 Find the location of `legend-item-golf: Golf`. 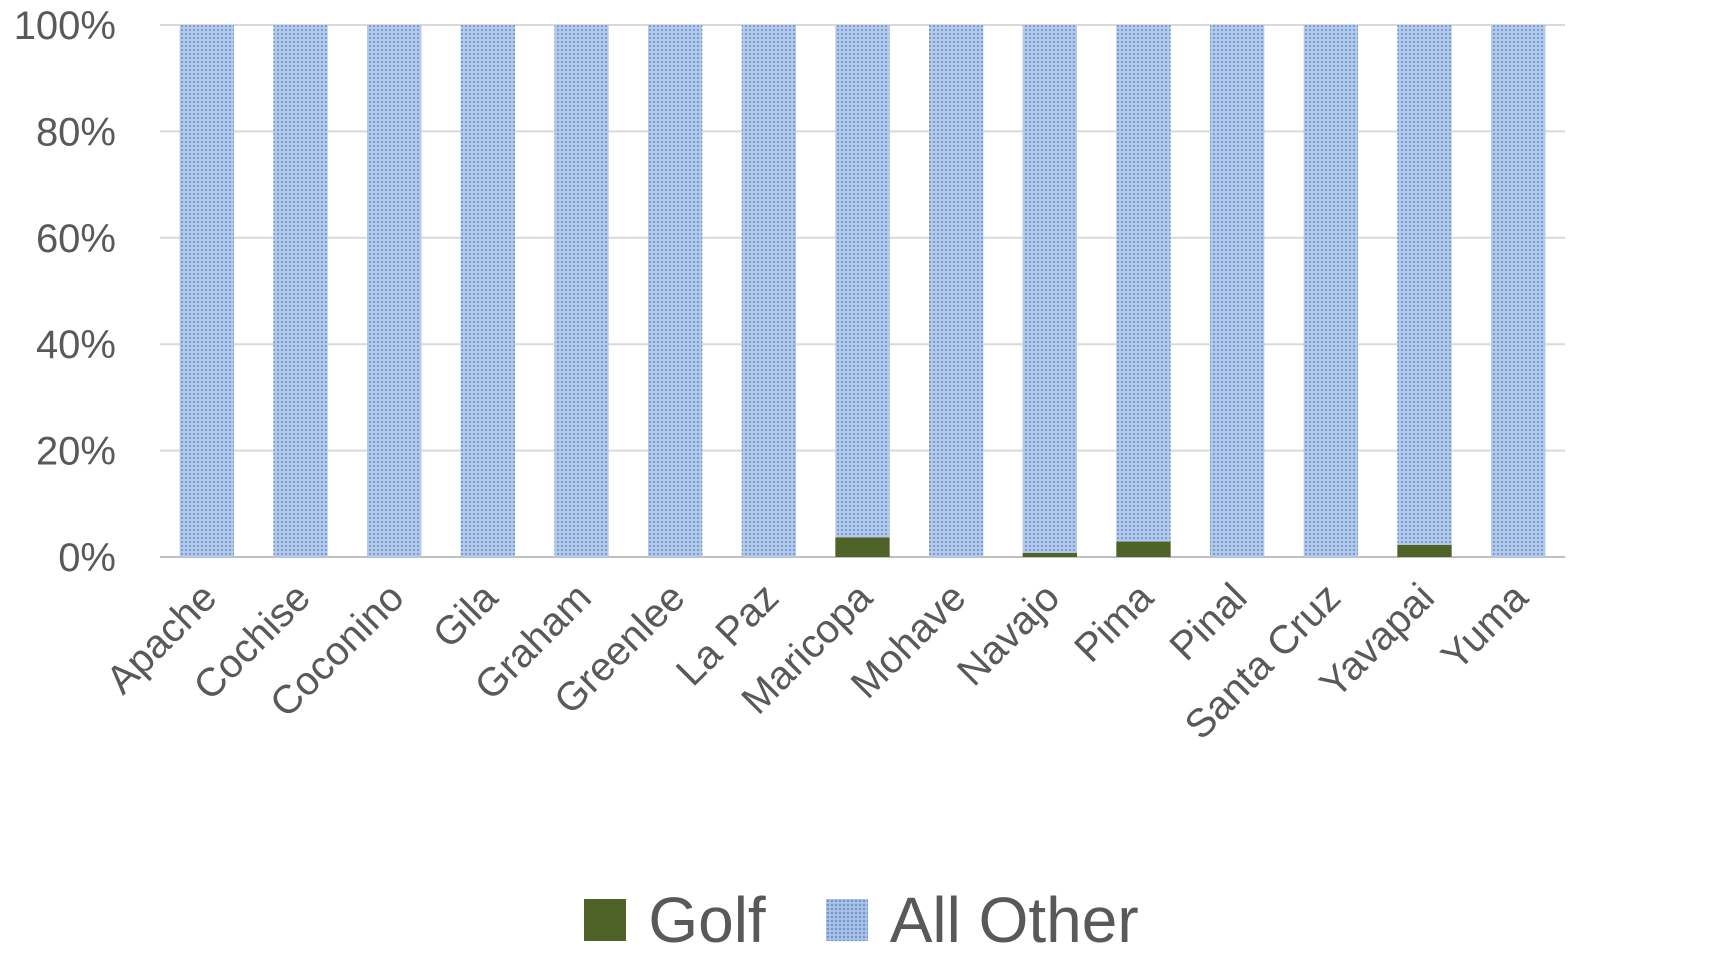

legend-item-golf: Golf is located at coordinates (675, 920).